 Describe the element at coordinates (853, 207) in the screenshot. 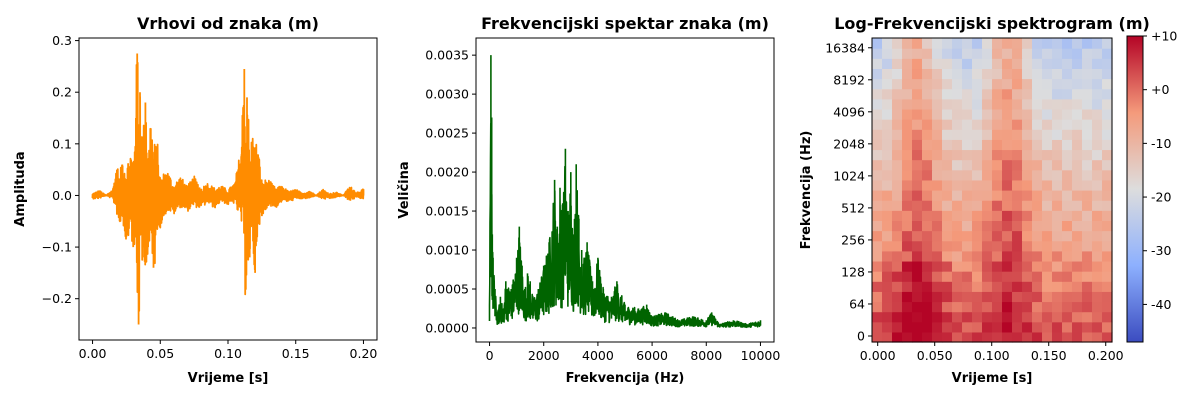

I see `y-tick-label: 512` at that location.